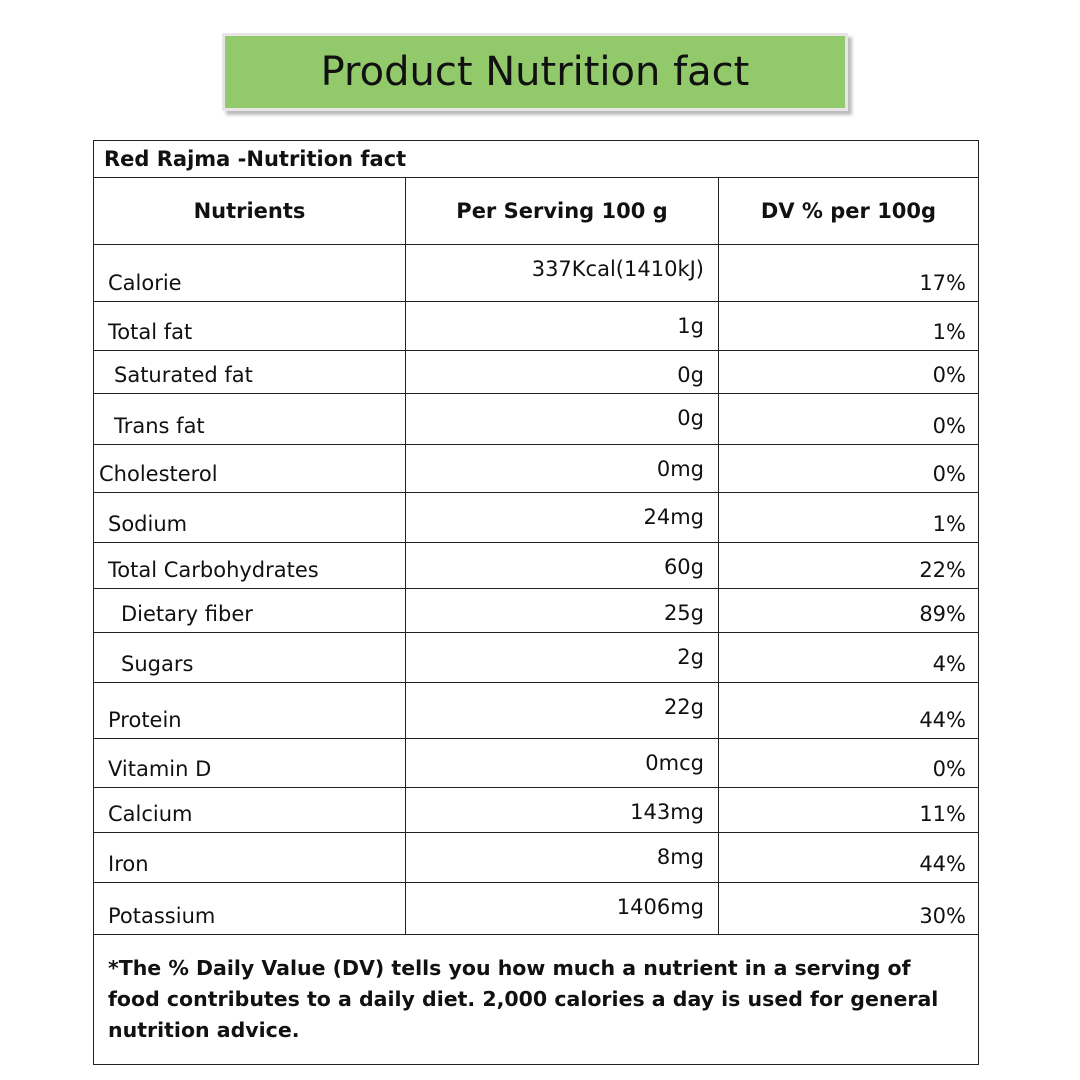  What do you see at coordinates (848, 908) in the screenshot?
I see `daily-value: 30%` at bounding box center [848, 908].